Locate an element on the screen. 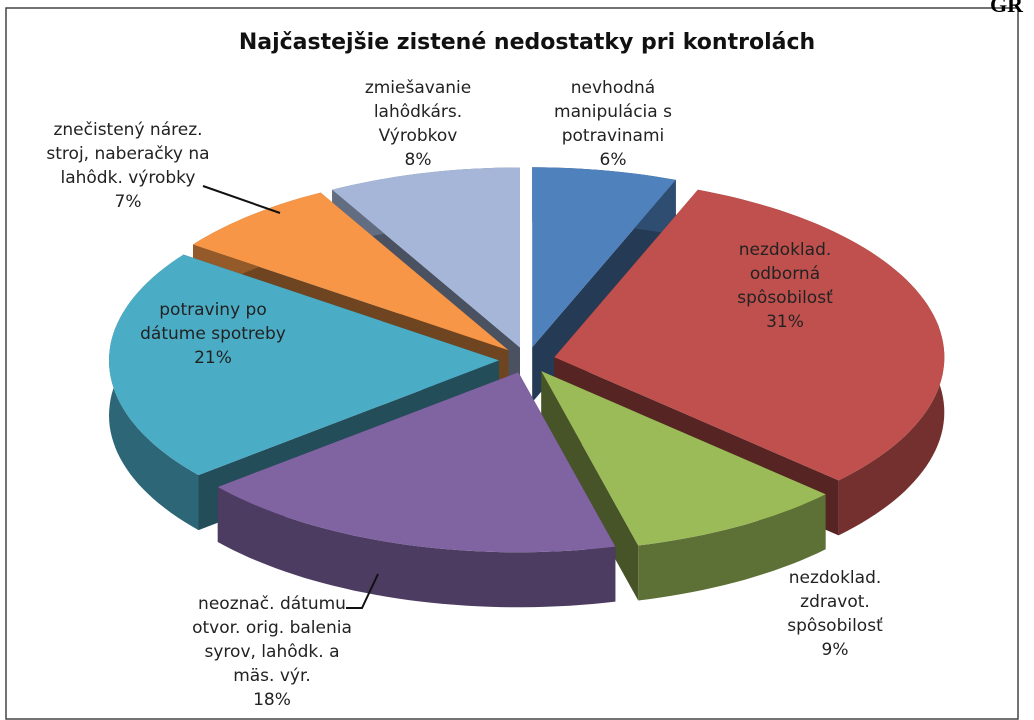 The image size is (1034, 720). slice-label: nezdoklad. zdravot. spôsobilosť 9% is located at coordinates (834, 614).